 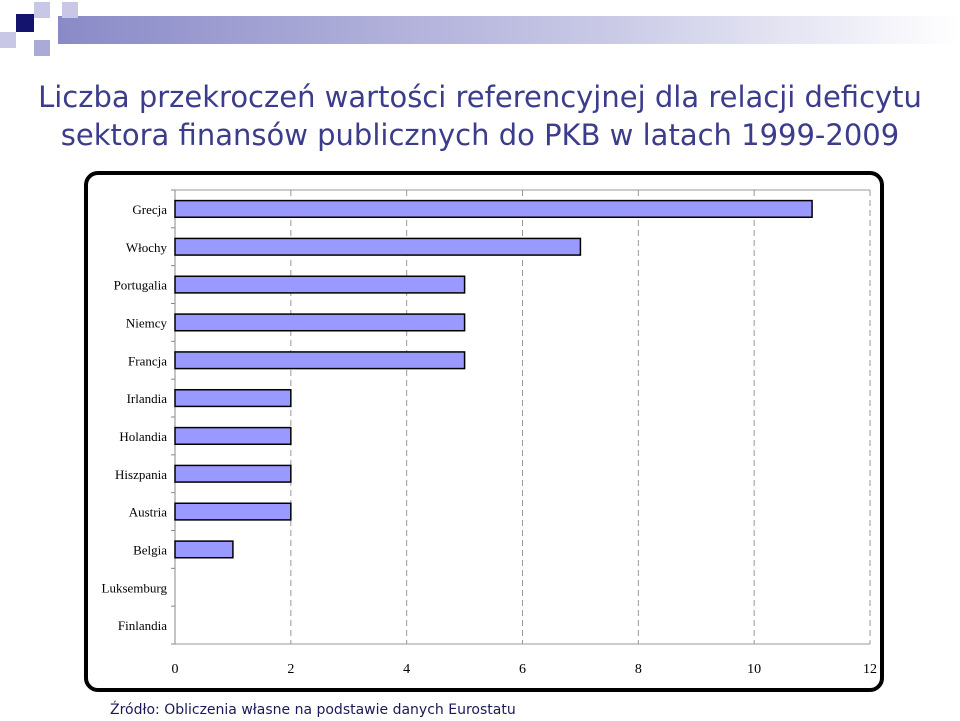 What do you see at coordinates (522, 669) in the screenshot?
I see `x-tick-label-3: 6` at bounding box center [522, 669].